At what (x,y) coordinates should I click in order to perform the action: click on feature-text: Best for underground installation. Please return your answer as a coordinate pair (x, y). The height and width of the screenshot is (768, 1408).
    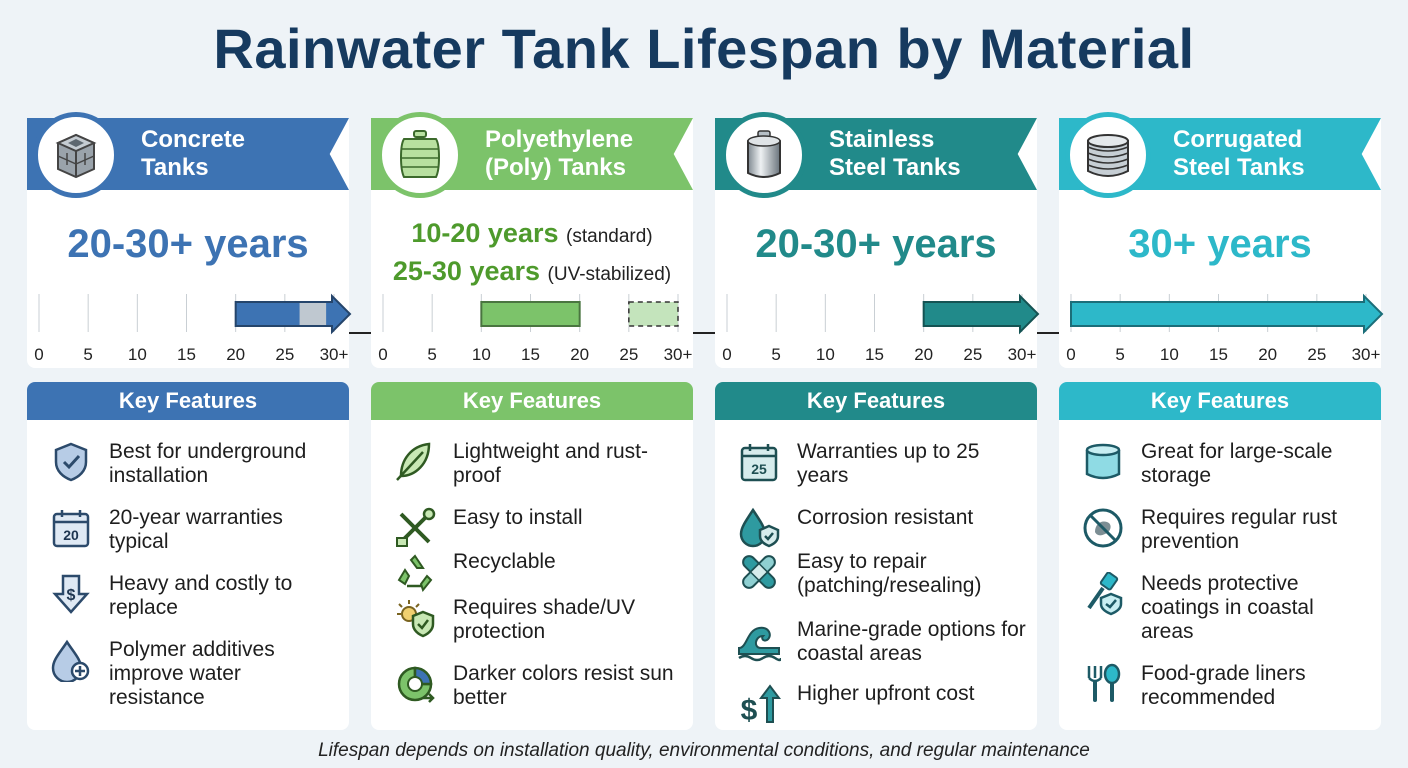
    Looking at the image, I should click on (208, 463).